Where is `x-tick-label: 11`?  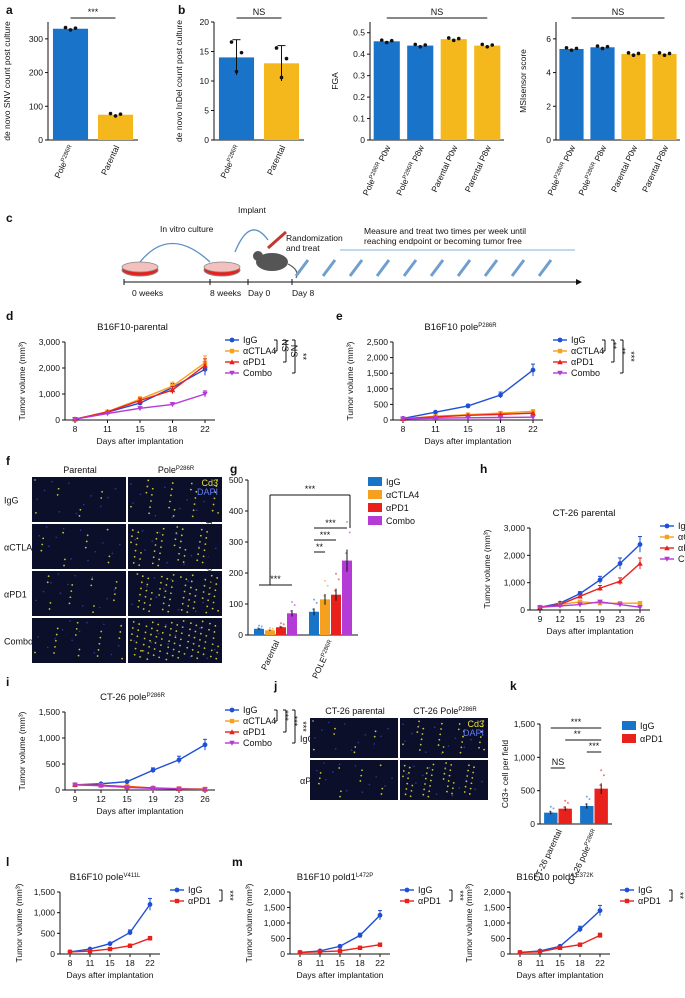
x-tick-label: 11 is located at coordinates (435, 429).